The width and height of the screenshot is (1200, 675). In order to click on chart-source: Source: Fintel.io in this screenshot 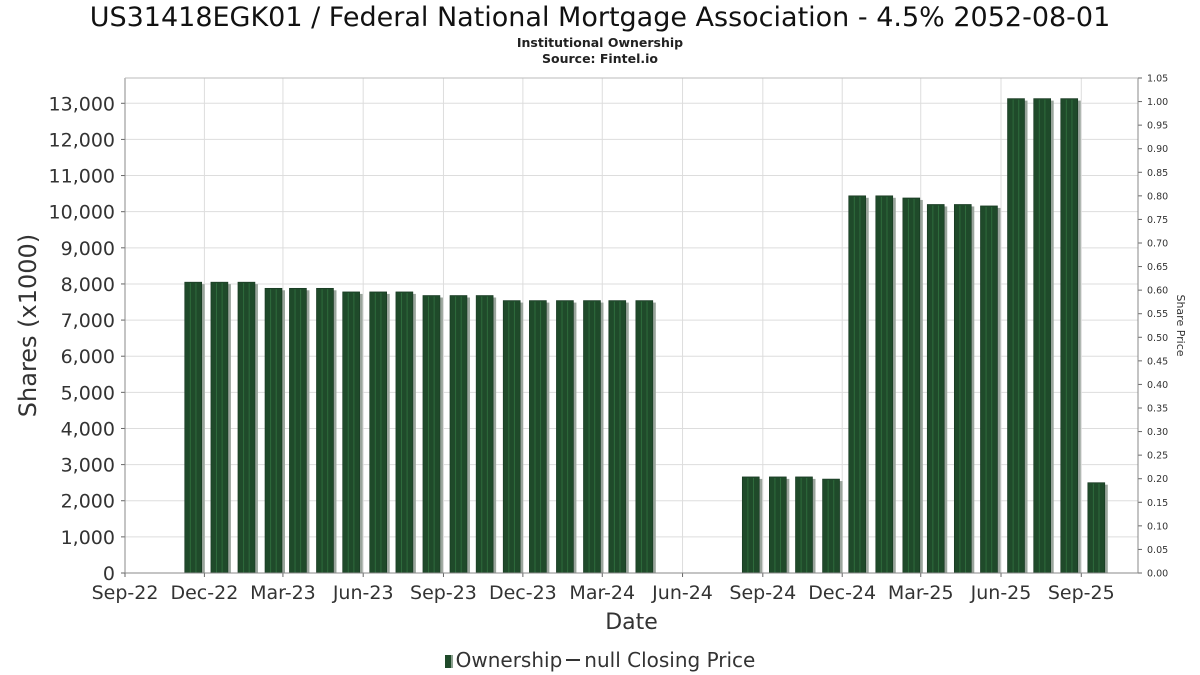, I will do `click(600, 58)`.